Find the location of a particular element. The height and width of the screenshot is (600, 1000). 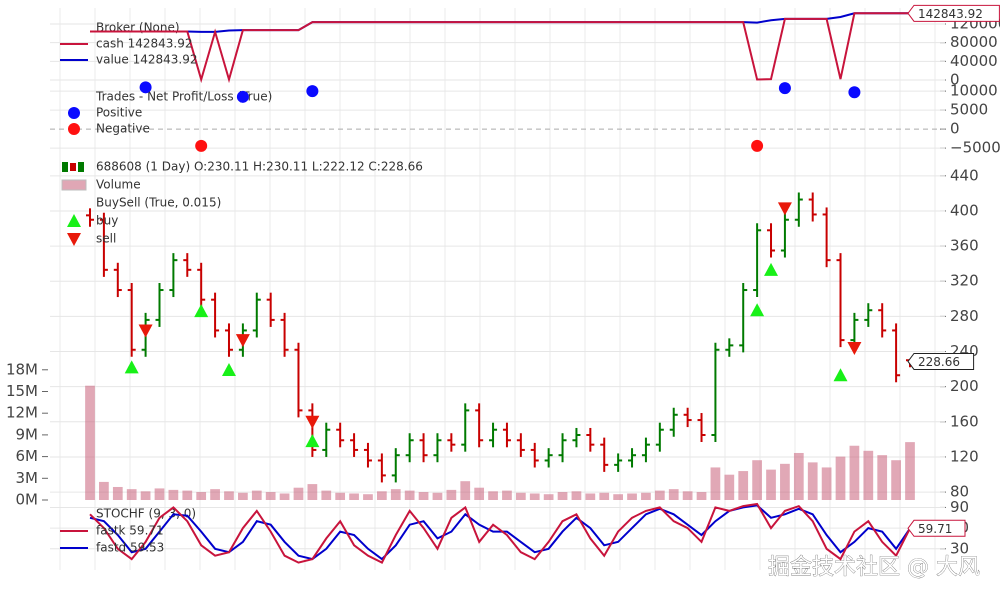

legend-label: Negative is located at coordinates (123, 129).